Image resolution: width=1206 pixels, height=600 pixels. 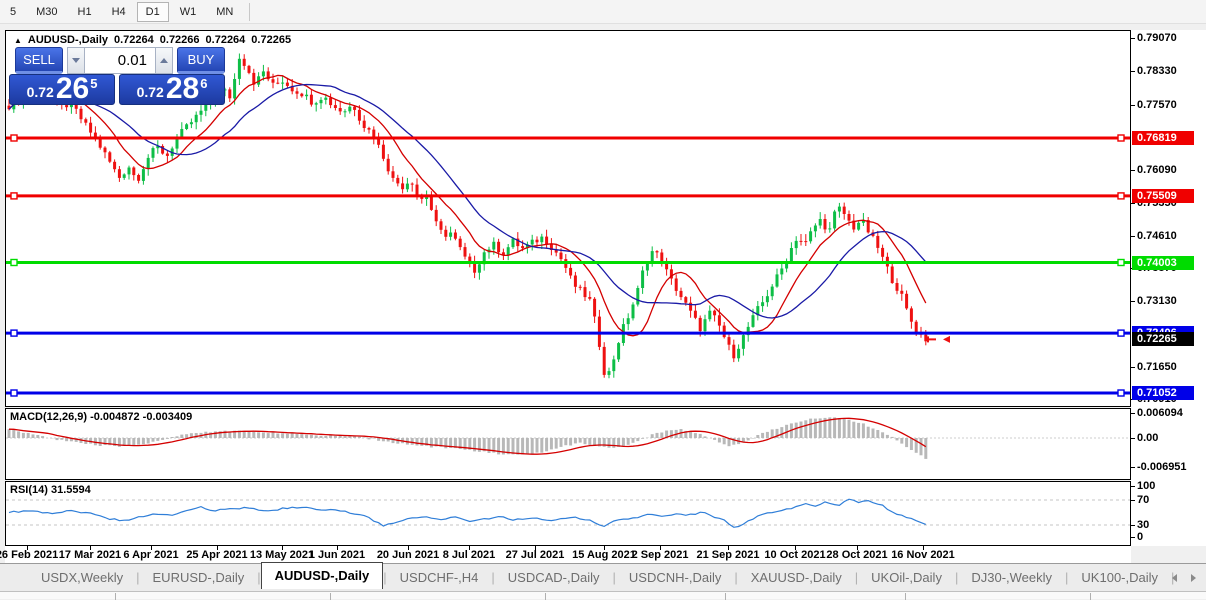 What do you see at coordinates (1120, 577) in the screenshot?
I see `tab-uk100-daily: UK100-,Daily` at bounding box center [1120, 577].